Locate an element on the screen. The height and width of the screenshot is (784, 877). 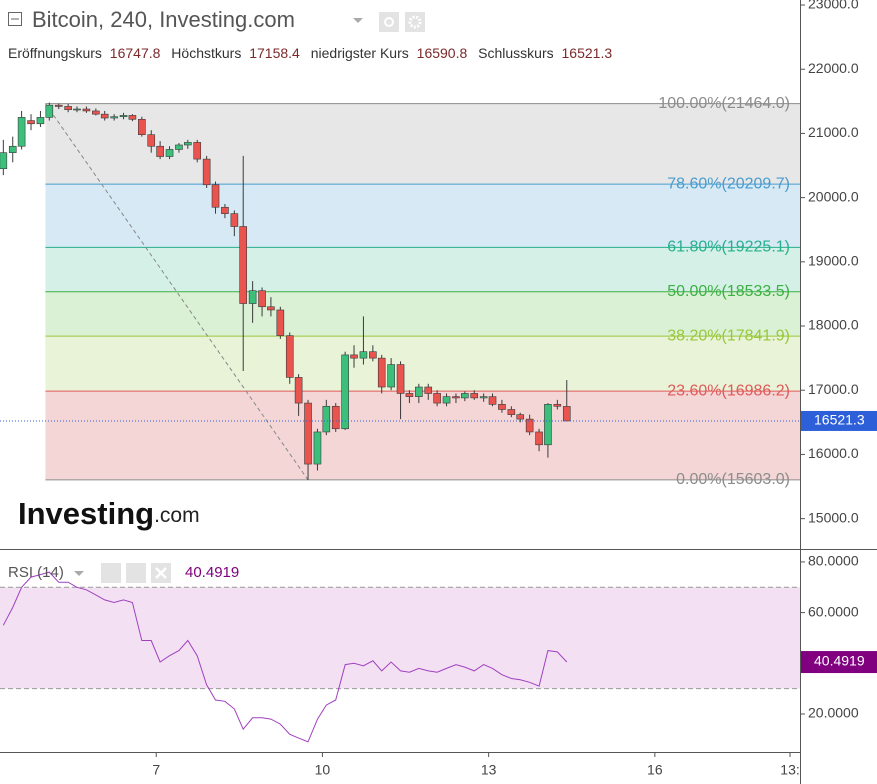
fib-level-label: 0.00%(15603.0) is located at coordinates (733, 479).